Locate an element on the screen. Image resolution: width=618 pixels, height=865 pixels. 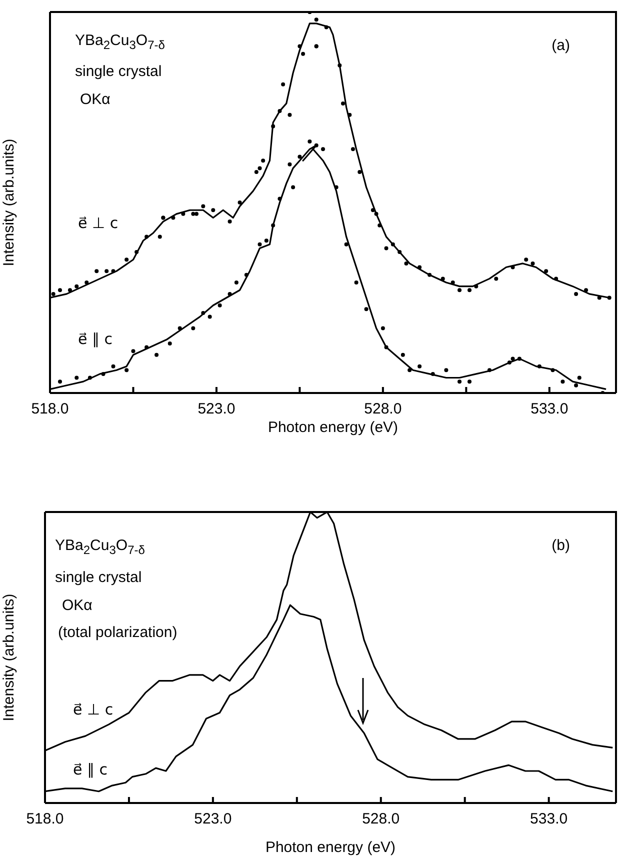
annotation: (a) is located at coordinates (561, 45).